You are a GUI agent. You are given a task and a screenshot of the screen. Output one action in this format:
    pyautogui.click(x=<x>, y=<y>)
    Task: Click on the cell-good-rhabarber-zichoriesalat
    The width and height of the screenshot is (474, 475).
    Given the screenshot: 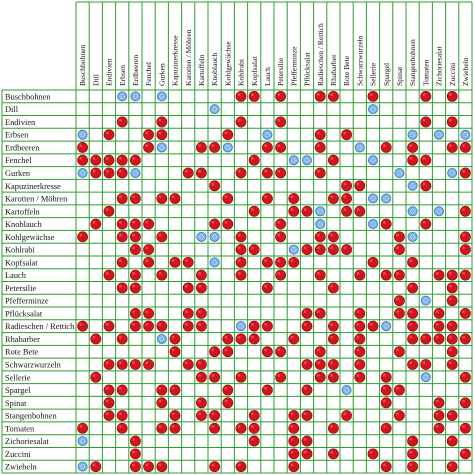 What is the action you would take?
    pyautogui.click(x=439, y=339)
    